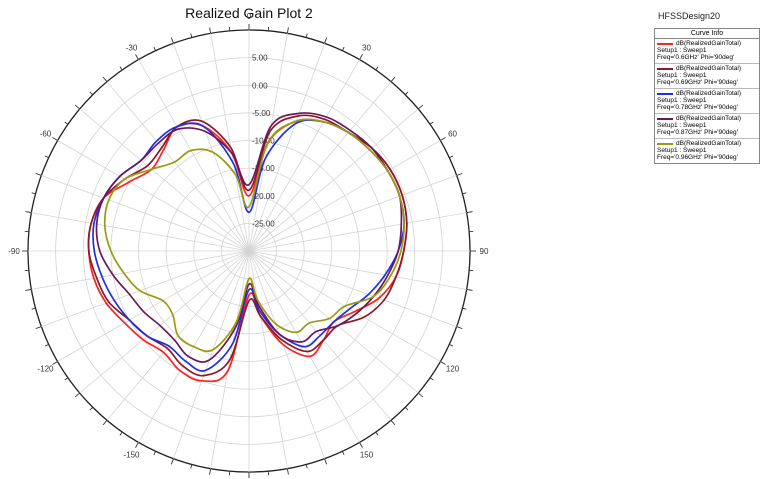 The height and width of the screenshot is (479, 763). What do you see at coordinates (452, 134) in the screenshot?
I see `angle-label: 60` at bounding box center [452, 134].